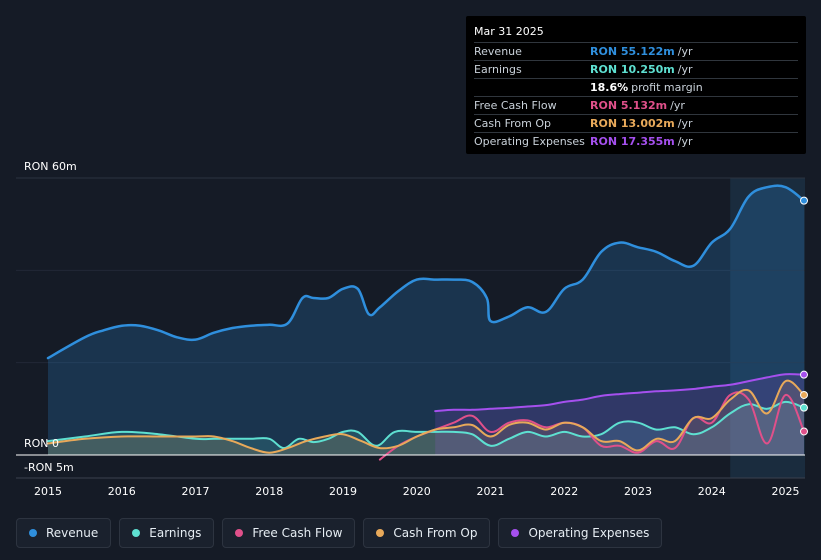 This screenshot has width=821, height=560. What do you see at coordinates (804, 316) in the screenshot?
I see `series-end-dots` at bounding box center [804, 316].